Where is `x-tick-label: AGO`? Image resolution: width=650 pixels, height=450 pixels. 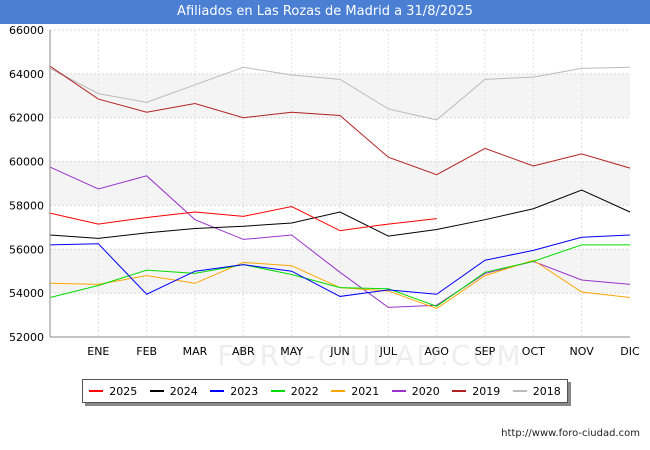 x-tick-label: AGO is located at coordinates (436, 351).